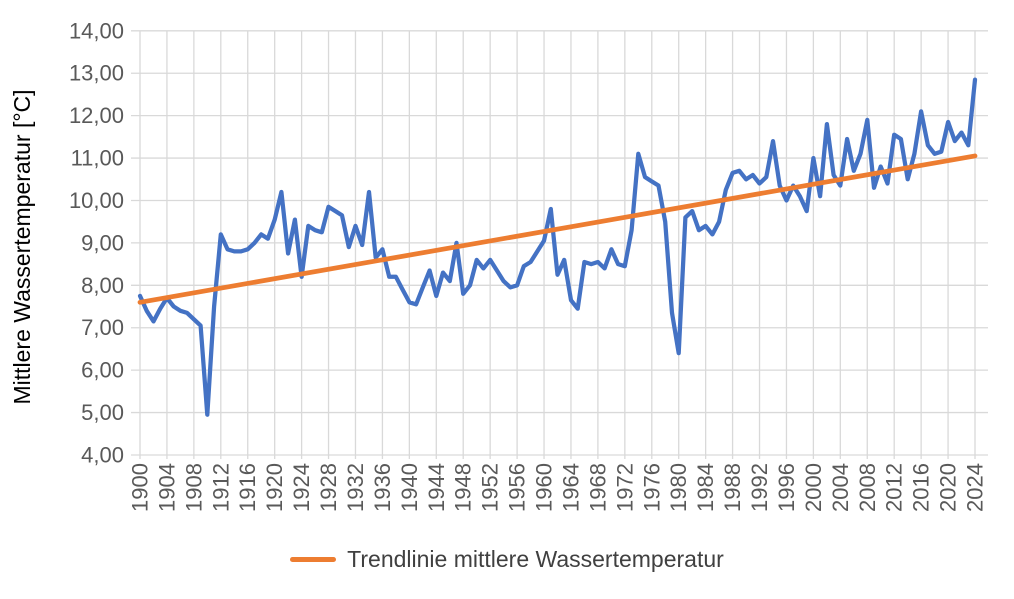  I want to click on y-axis-title: Mittlere Wassertemperatur [°C], so click(22, 247).